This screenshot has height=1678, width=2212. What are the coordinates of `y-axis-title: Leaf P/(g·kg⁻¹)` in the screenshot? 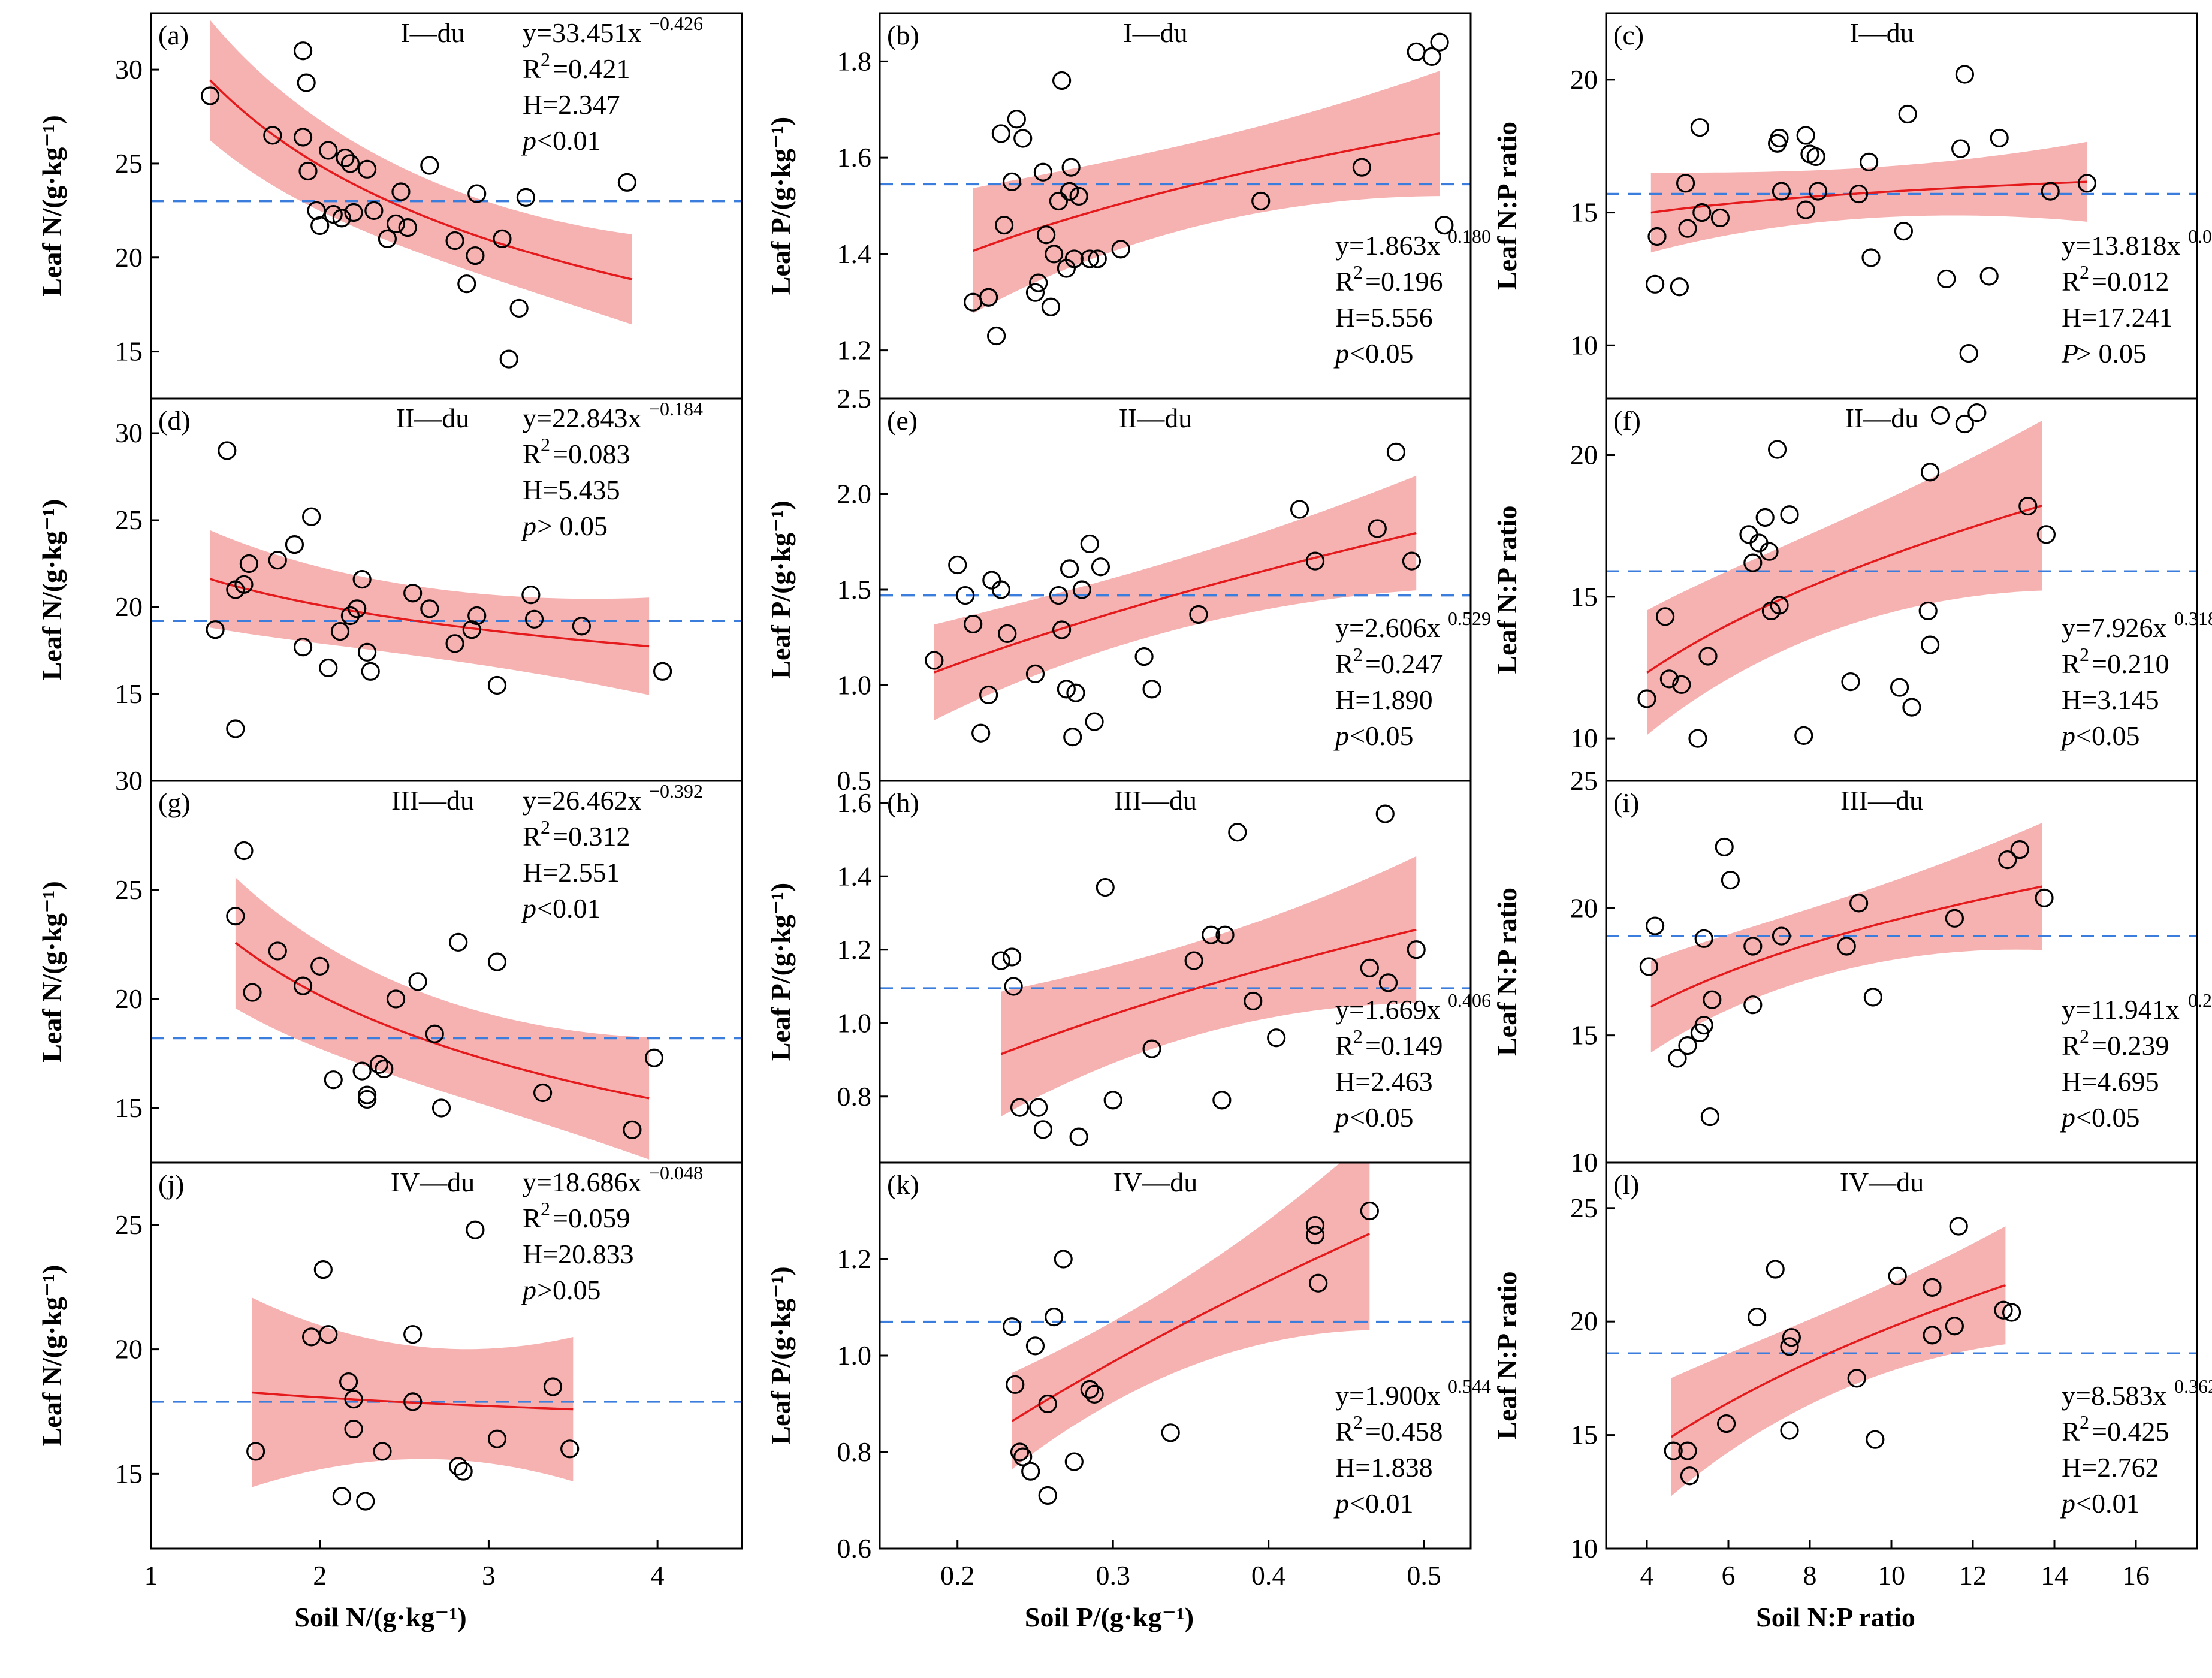 It's located at (780, 589).